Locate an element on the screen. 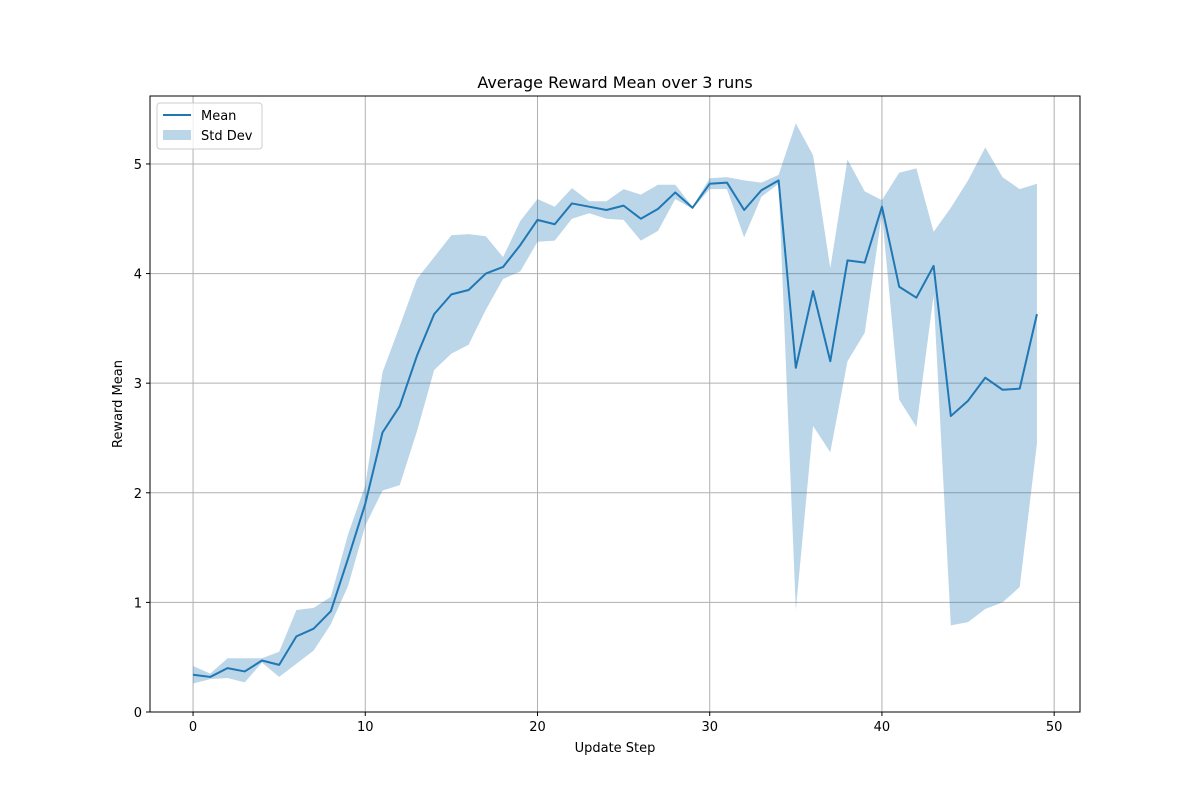 The height and width of the screenshot is (800, 1200). y-tick-label: 4 is located at coordinates (138, 275).